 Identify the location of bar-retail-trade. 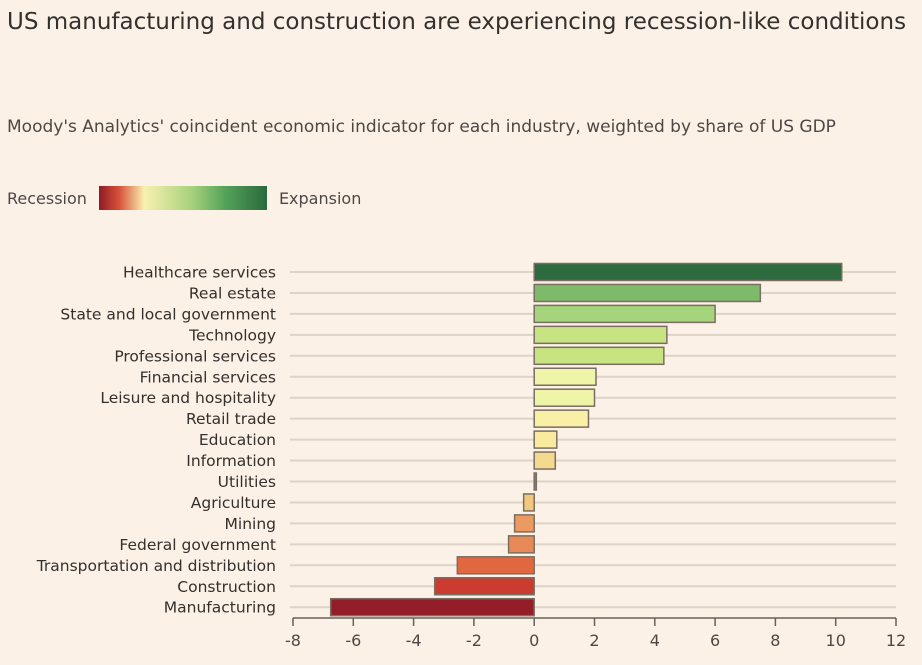
(561, 418).